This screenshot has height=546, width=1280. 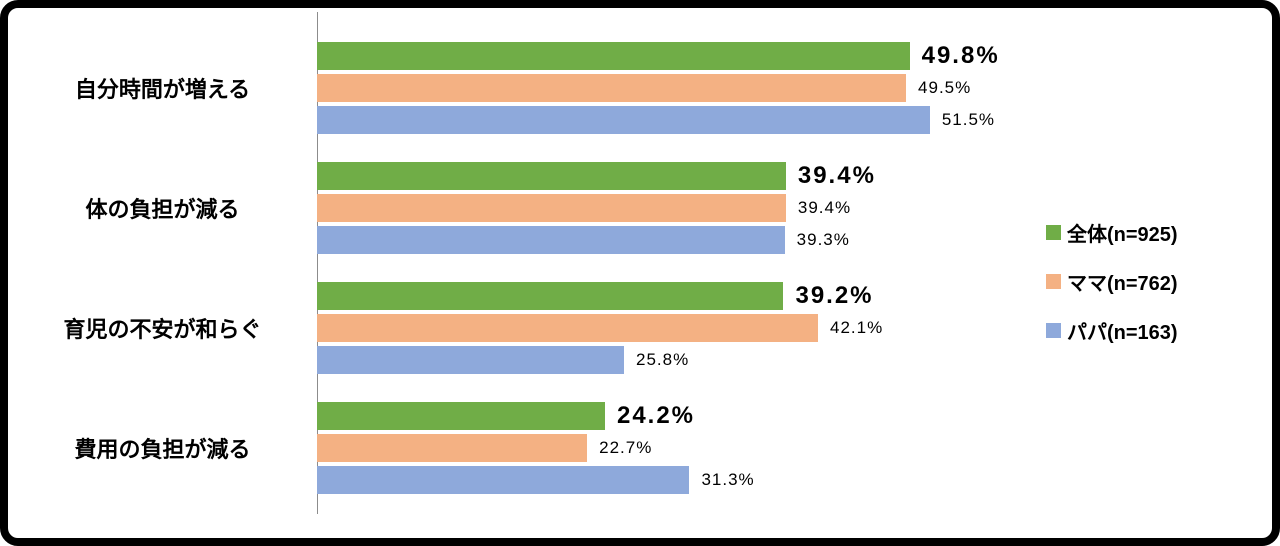 What do you see at coordinates (162, 209) in the screenshot?
I see `category-label: 体の負担が減る` at bounding box center [162, 209].